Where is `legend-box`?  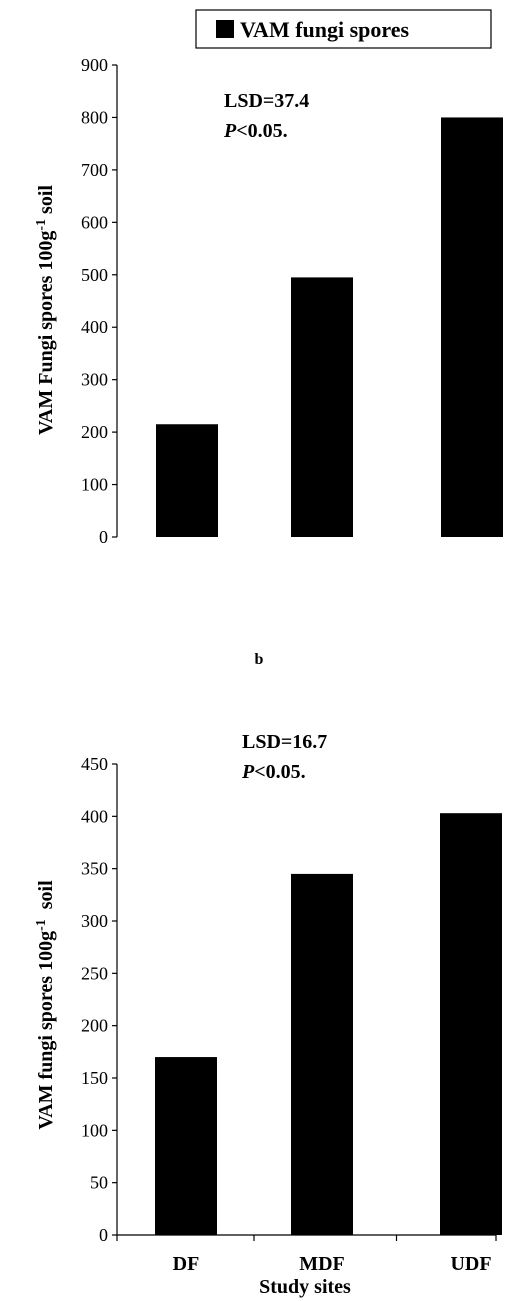
legend-box is located at coordinates (343, 29).